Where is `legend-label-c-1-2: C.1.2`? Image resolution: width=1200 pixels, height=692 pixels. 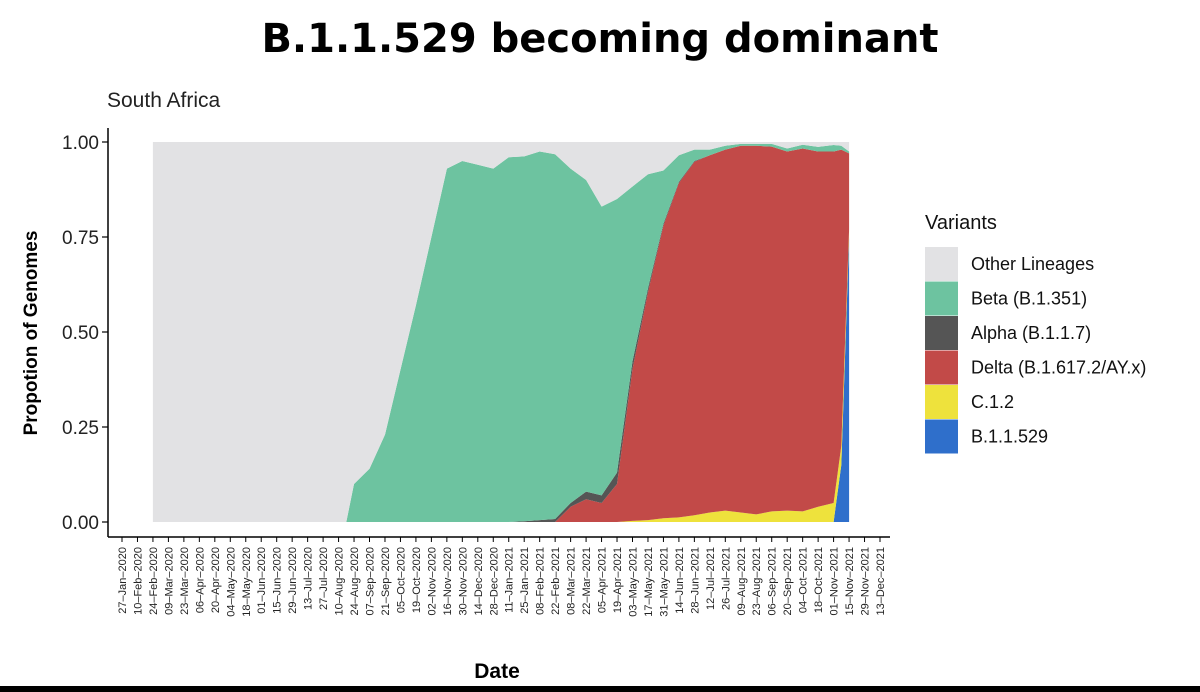
legend-label-c-1-2: C.1.2 is located at coordinates (992, 402).